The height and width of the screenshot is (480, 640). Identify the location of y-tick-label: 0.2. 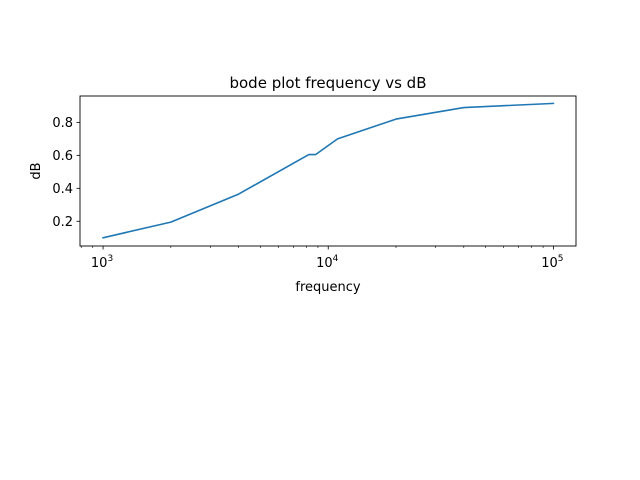
(62, 222).